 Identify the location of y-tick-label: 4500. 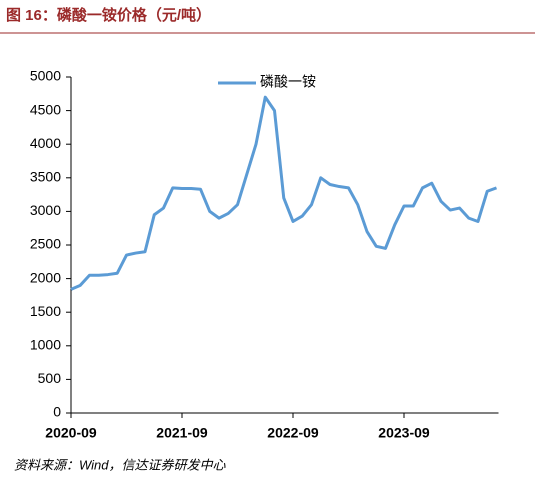
(45, 109).